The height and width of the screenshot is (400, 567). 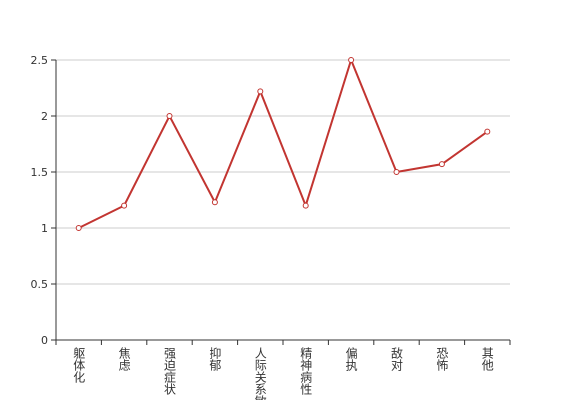 What do you see at coordinates (487, 359) in the screenshot?
I see `x-tick-label: 其他` at bounding box center [487, 359].